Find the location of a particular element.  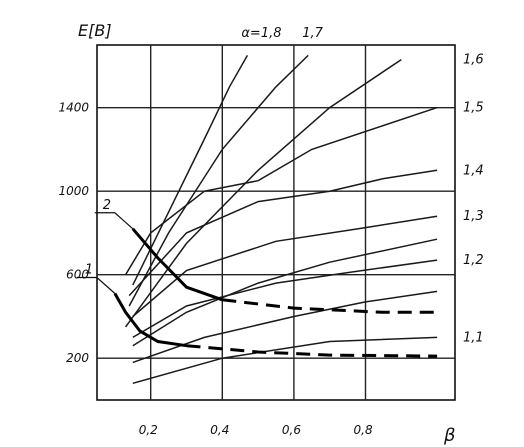

y-tick-label: 600 is located at coordinates (77, 275).